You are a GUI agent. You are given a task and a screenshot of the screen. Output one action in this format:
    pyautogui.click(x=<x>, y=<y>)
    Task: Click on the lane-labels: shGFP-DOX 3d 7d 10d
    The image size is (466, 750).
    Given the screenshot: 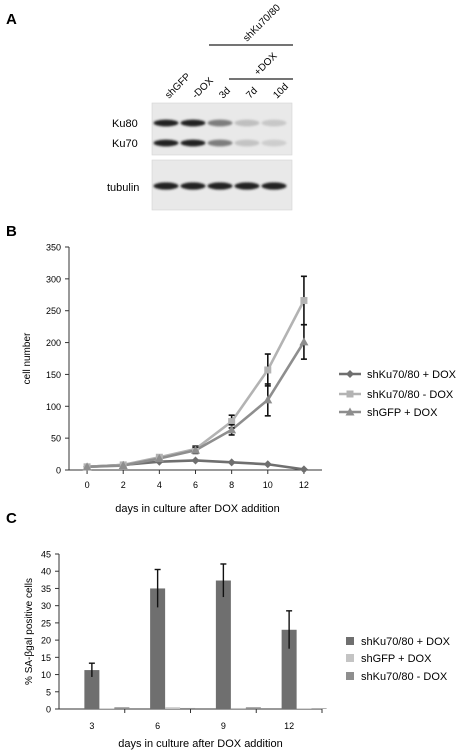 What is the action you would take?
    pyautogui.click(x=227, y=86)
    